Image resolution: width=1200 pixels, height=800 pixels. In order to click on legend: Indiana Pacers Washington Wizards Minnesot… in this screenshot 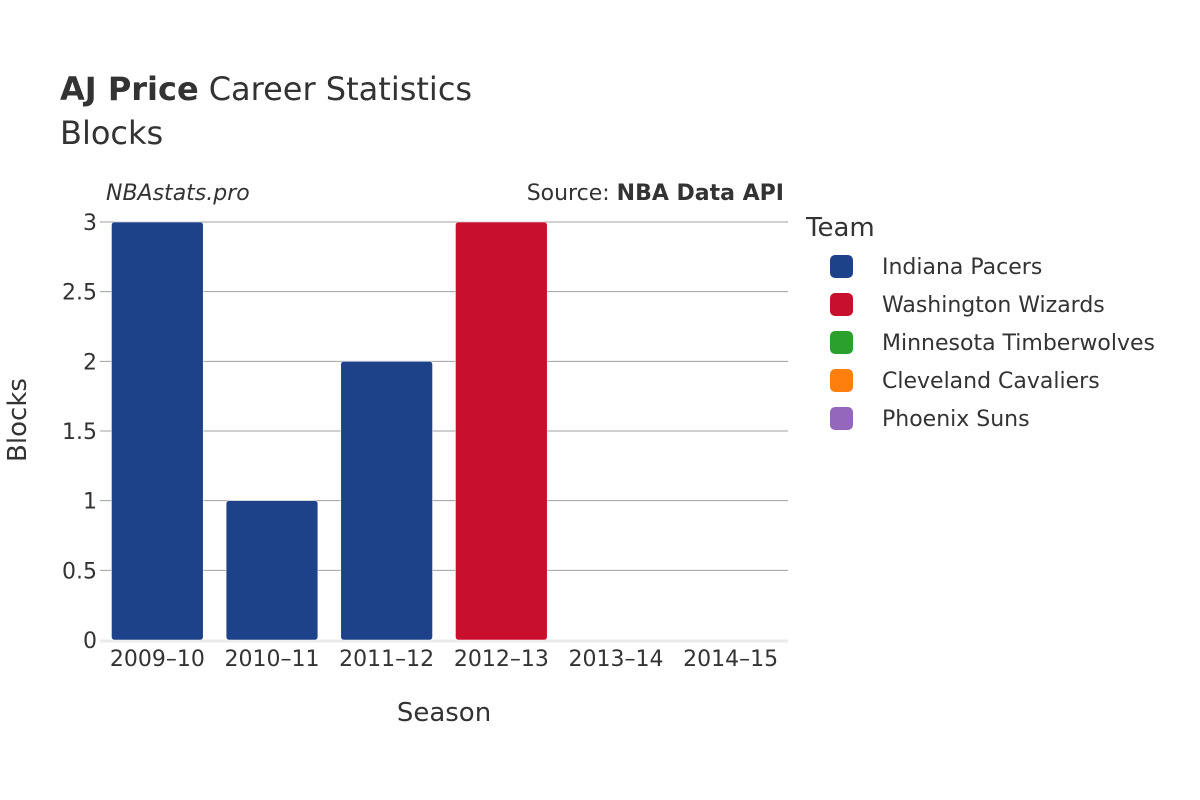, I will do `click(992, 343)`.